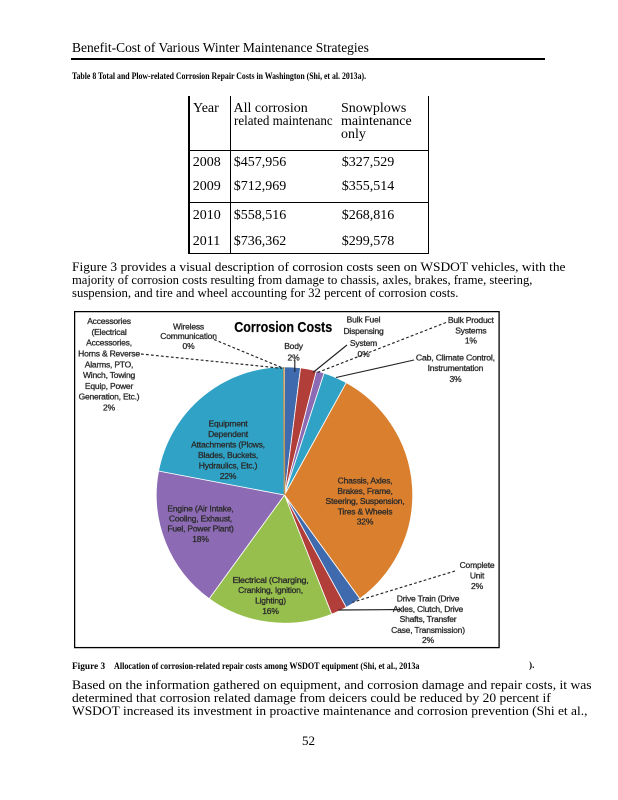 This screenshot has width=618, height=800. I want to click on svg-text: Bulk Fuel, so click(364, 319).